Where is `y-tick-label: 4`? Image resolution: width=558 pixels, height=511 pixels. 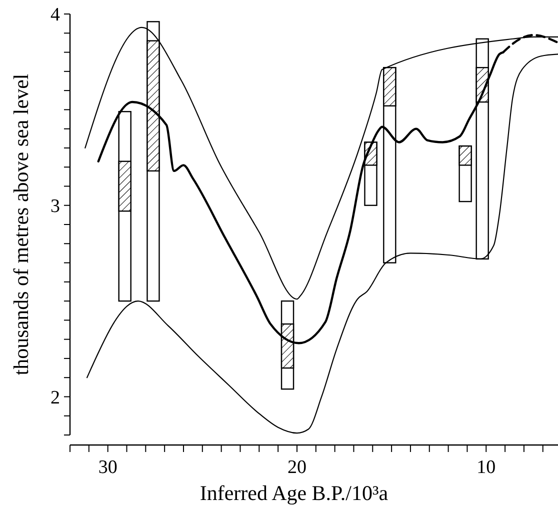 y-tick-label: 4 is located at coordinates (55, 15).